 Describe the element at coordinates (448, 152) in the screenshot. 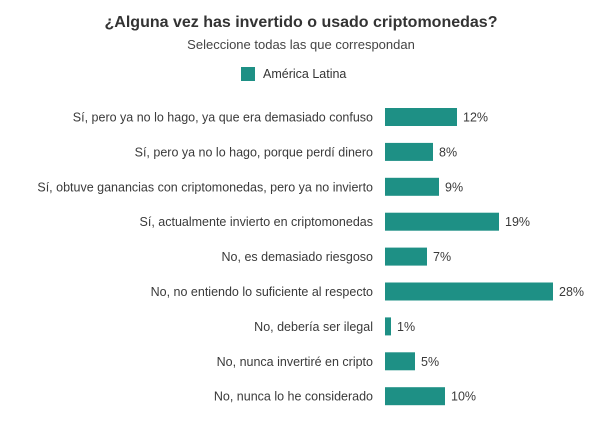

I see `value-label: 8%` at that location.